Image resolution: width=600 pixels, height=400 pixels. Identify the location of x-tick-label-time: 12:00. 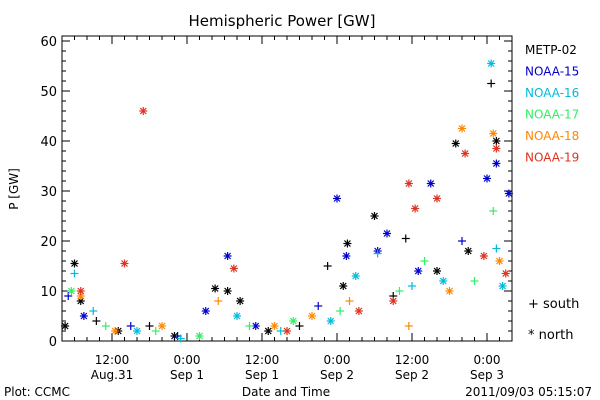
(262, 360).